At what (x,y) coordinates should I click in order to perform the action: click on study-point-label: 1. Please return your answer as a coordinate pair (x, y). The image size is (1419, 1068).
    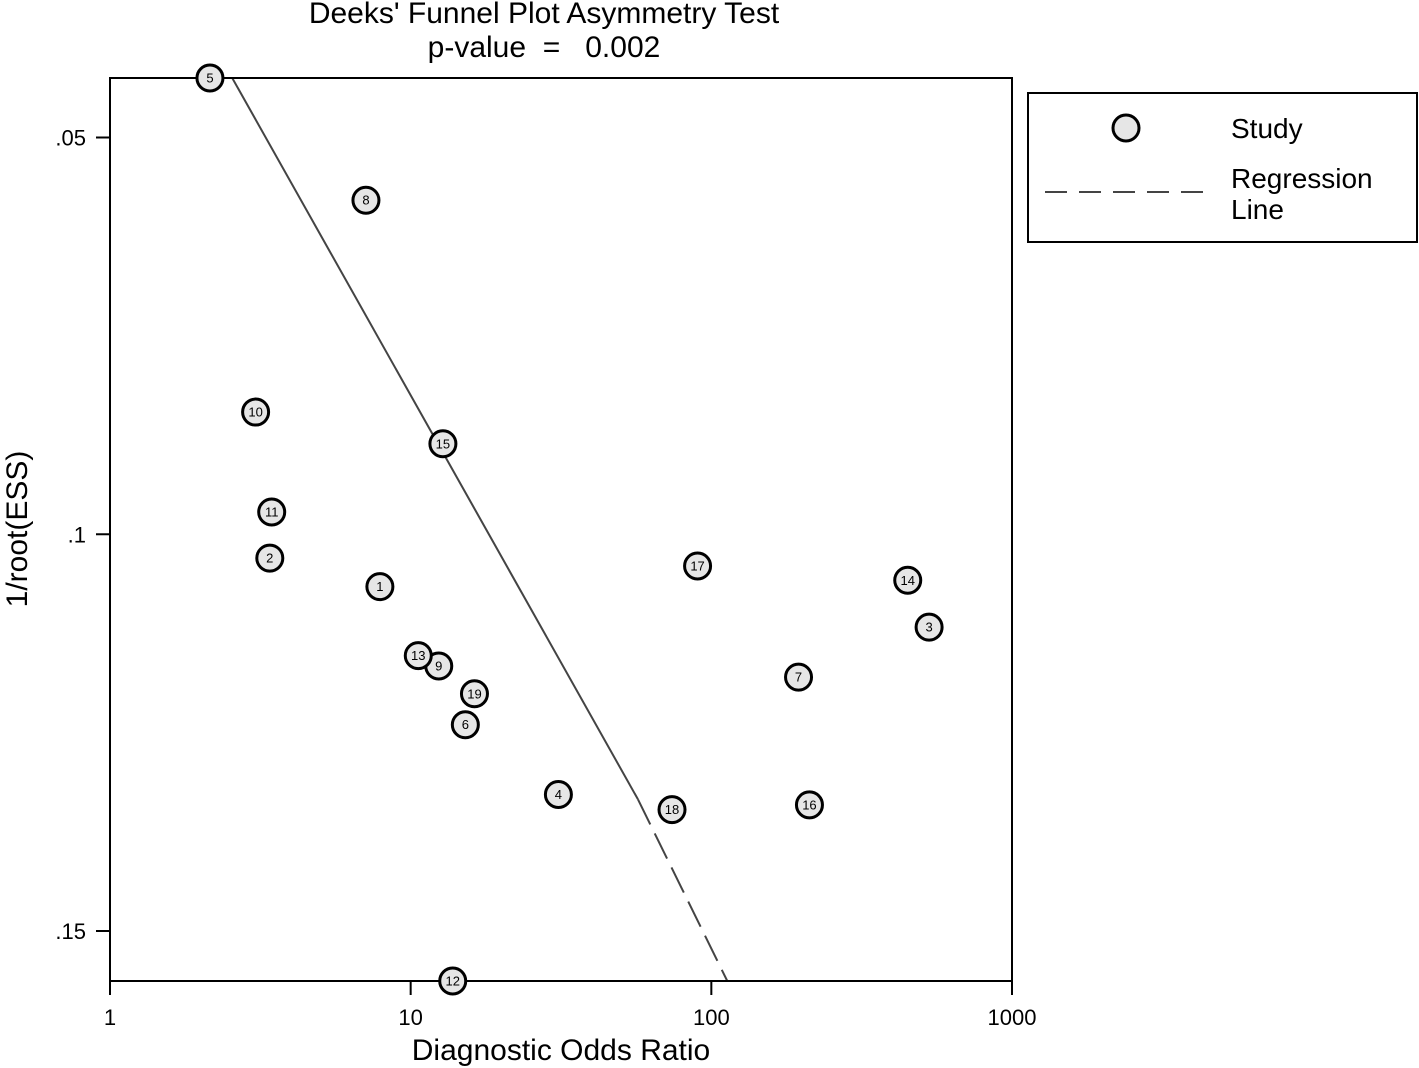
    Looking at the image, I should click on (379, 586).